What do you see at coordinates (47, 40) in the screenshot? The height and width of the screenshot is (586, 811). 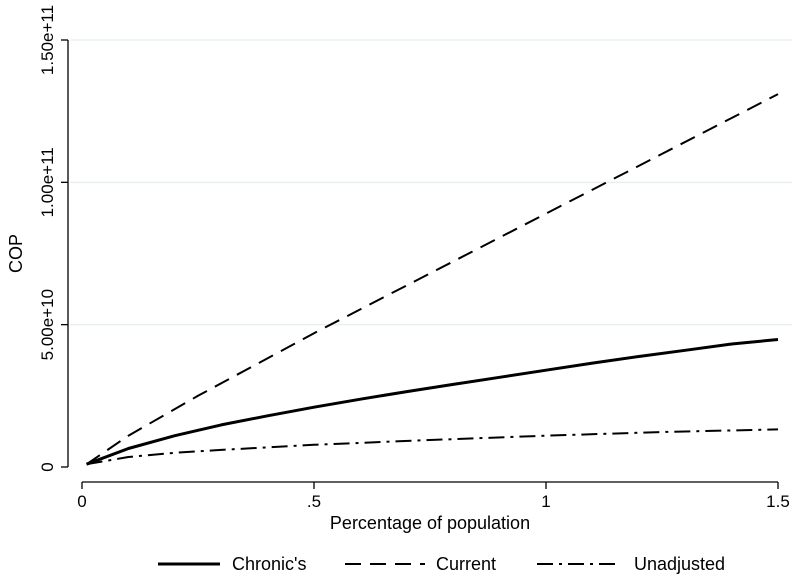 I see `y-tick-label-3: 1.50e+11` at bounding box center [47, 40].